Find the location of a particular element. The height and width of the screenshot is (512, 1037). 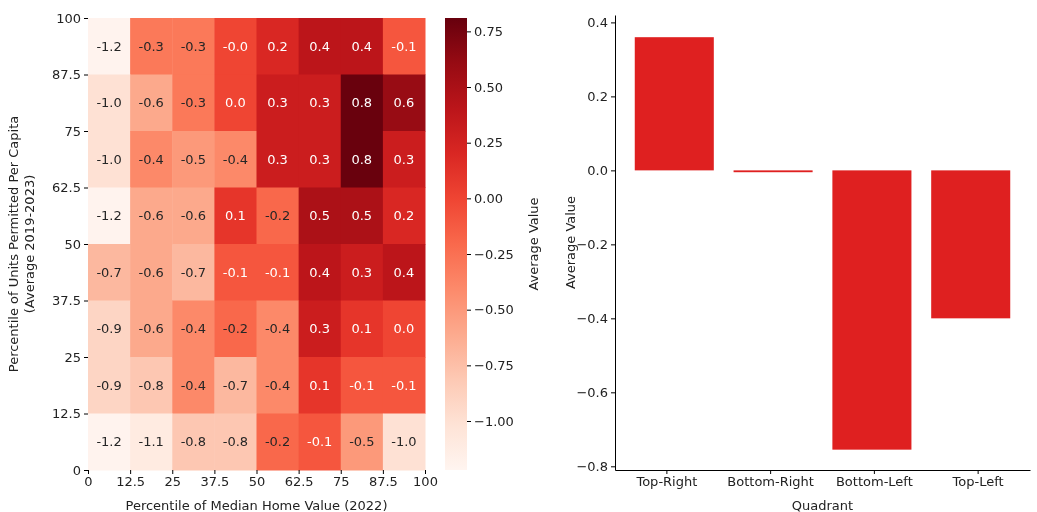

y-tick-label: −0.8 is located at coordinates (592, 466).